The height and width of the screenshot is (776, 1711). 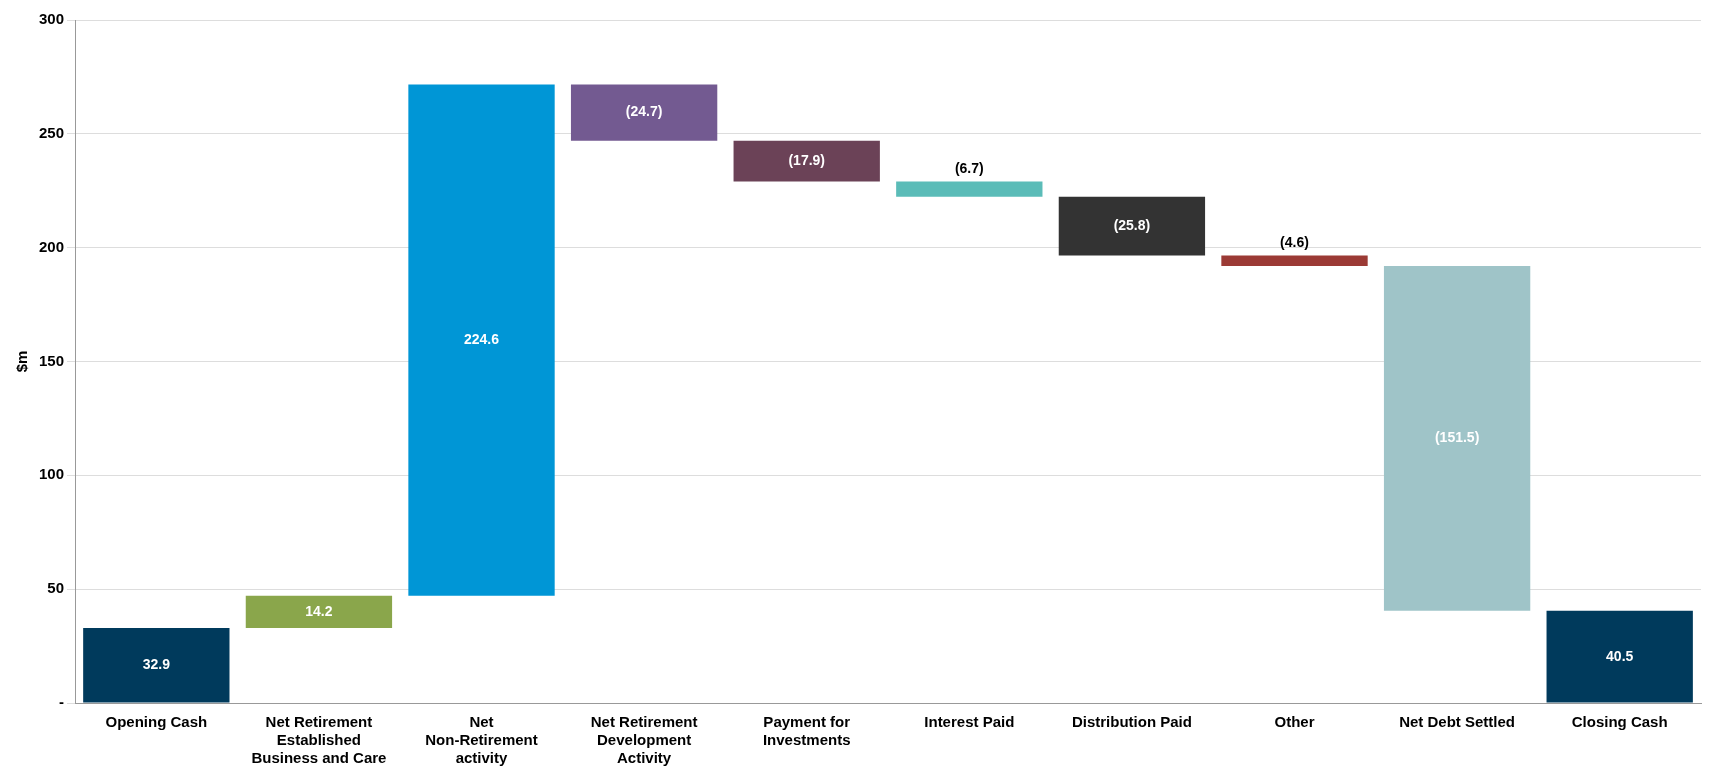 I want to click on data-label: 224.6, so click(x=482, y=338).